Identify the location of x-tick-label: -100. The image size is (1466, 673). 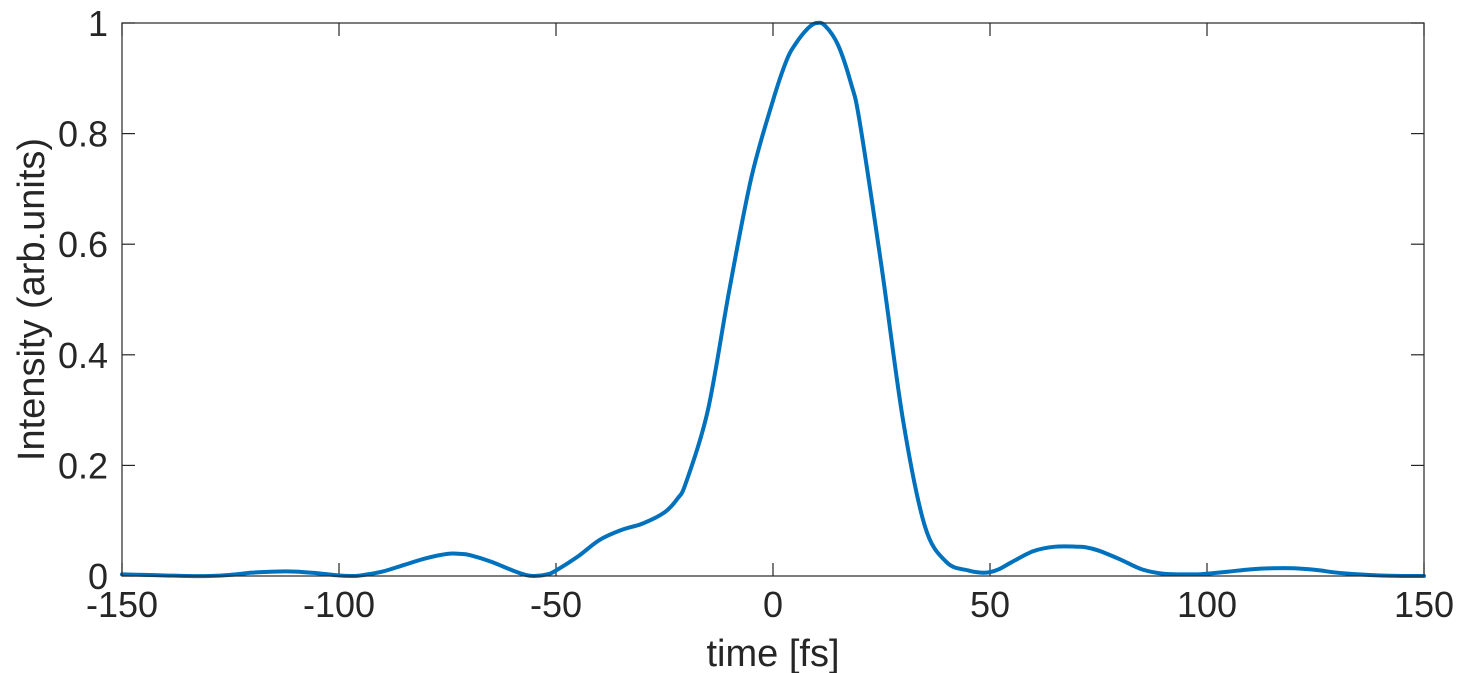
(339, 604).